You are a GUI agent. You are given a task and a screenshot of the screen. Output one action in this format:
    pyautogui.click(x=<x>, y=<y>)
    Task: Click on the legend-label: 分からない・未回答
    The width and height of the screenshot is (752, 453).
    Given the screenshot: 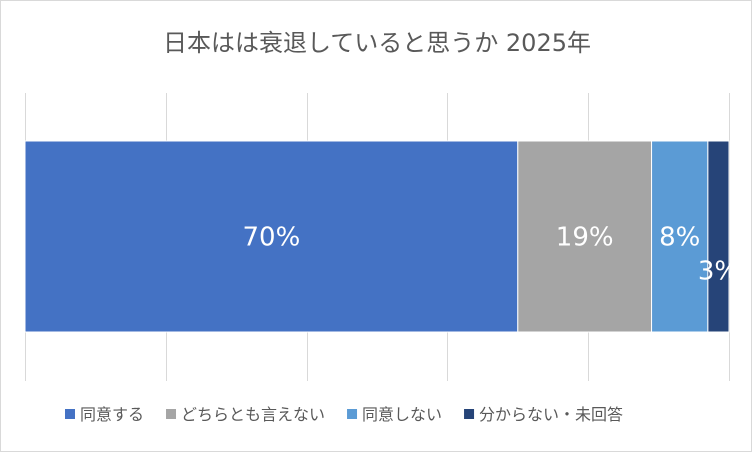 What is the action you would take?
    pyautogui.click(x=551, y=414)
    